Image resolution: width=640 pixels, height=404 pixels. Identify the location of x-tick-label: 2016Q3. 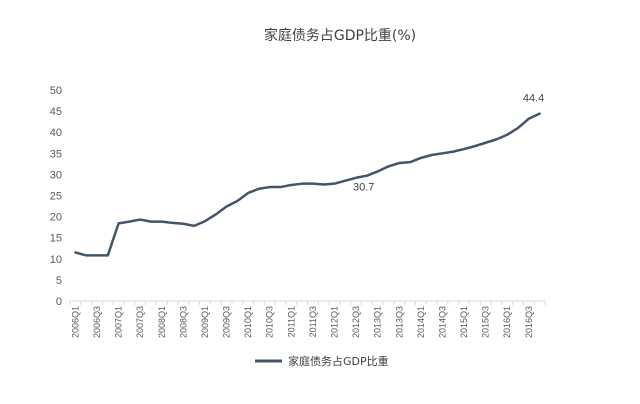
(529, 322).